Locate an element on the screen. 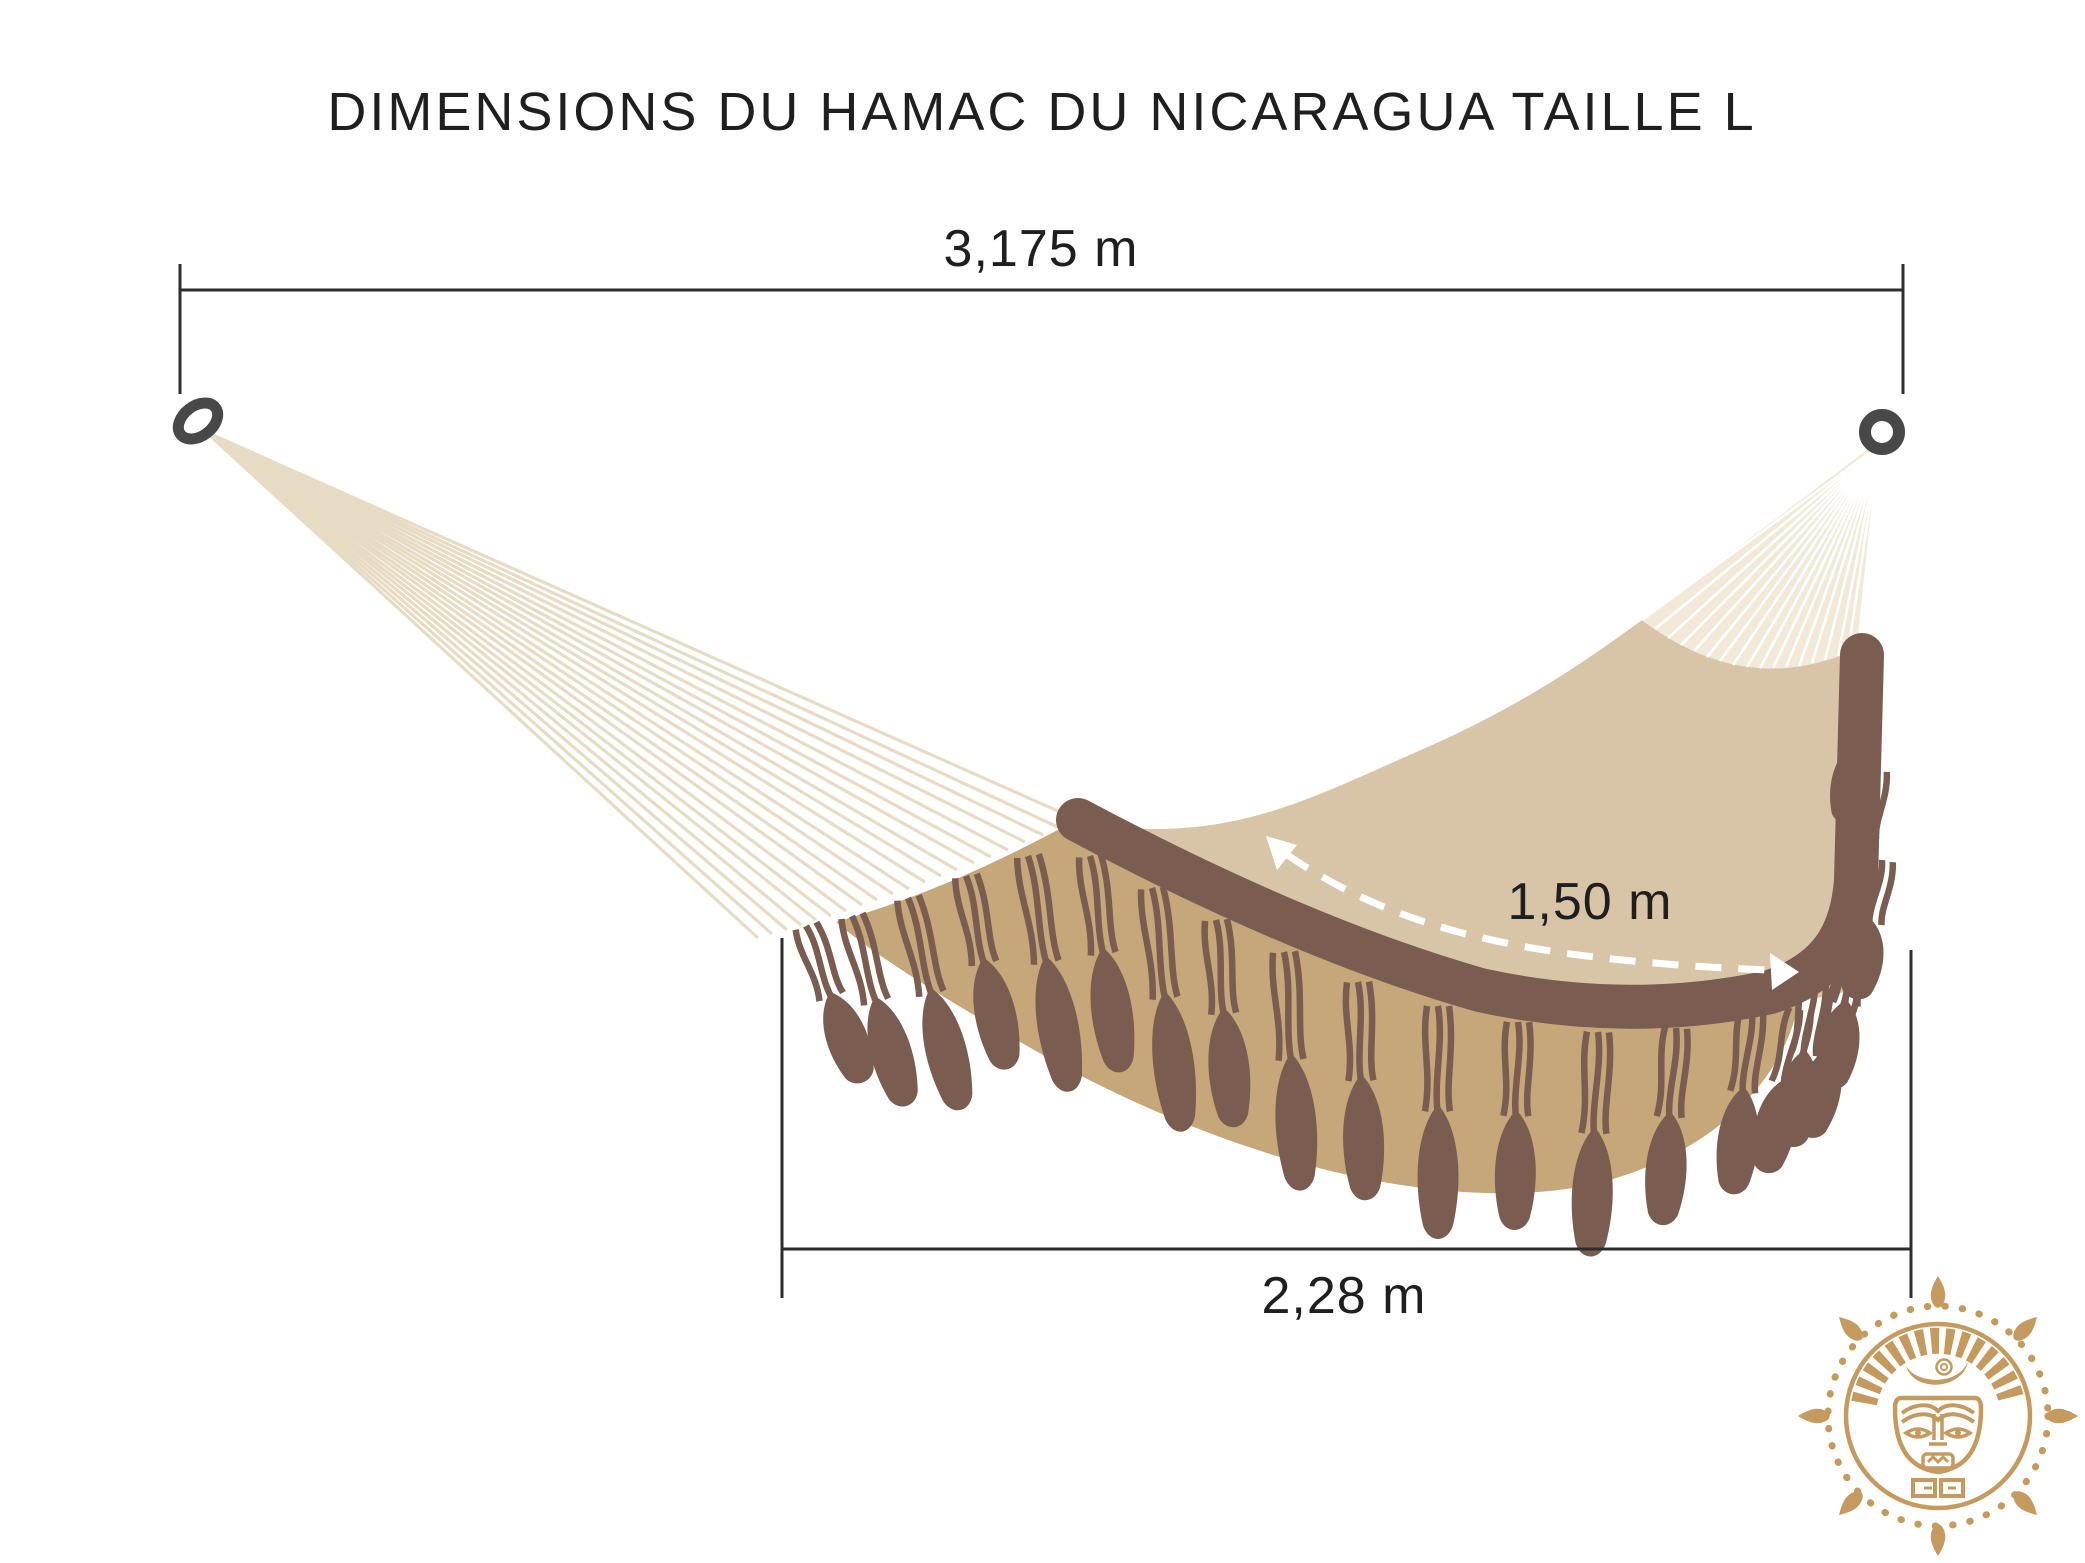 The image size is (2085, 1563). hammock-bed-underside is located at coordinates (1317, 1007).